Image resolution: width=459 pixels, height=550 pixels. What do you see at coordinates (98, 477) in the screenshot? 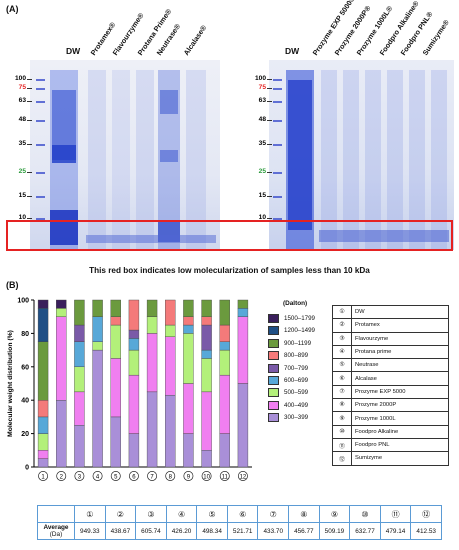
I see `x-tick-label: 4` at bounding box center [98, 477].